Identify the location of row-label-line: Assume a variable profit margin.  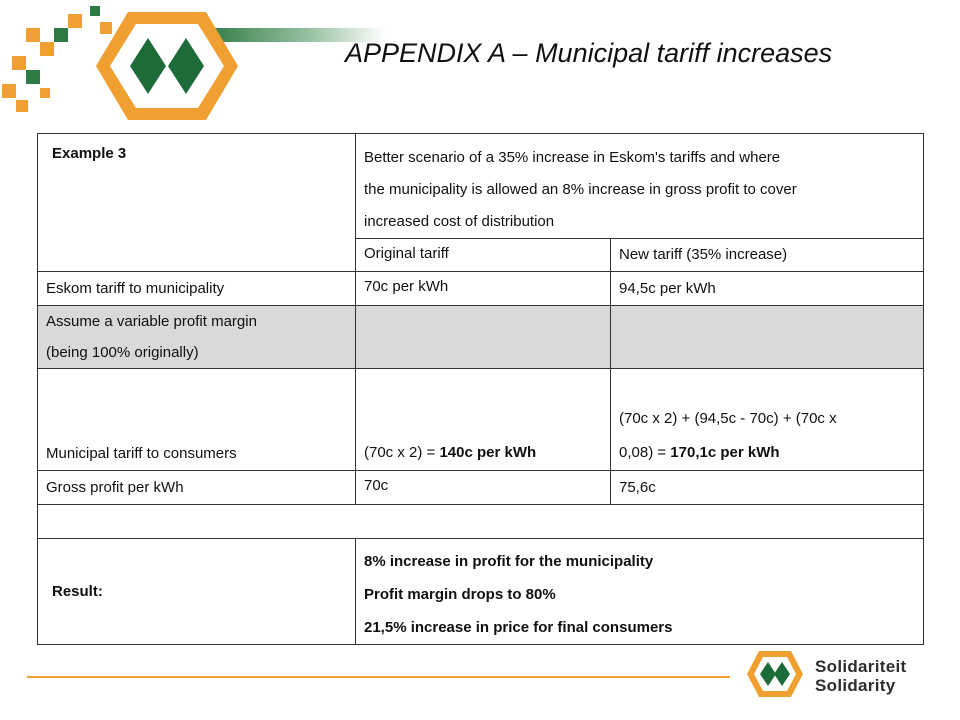
(151, 321).